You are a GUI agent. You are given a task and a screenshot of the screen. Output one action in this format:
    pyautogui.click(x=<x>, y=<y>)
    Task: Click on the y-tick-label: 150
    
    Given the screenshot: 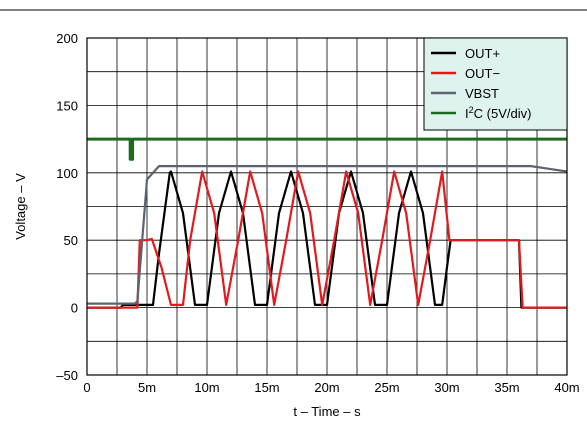 What is the action you would take?
    pyautogui.click(x=67, y=105)
    